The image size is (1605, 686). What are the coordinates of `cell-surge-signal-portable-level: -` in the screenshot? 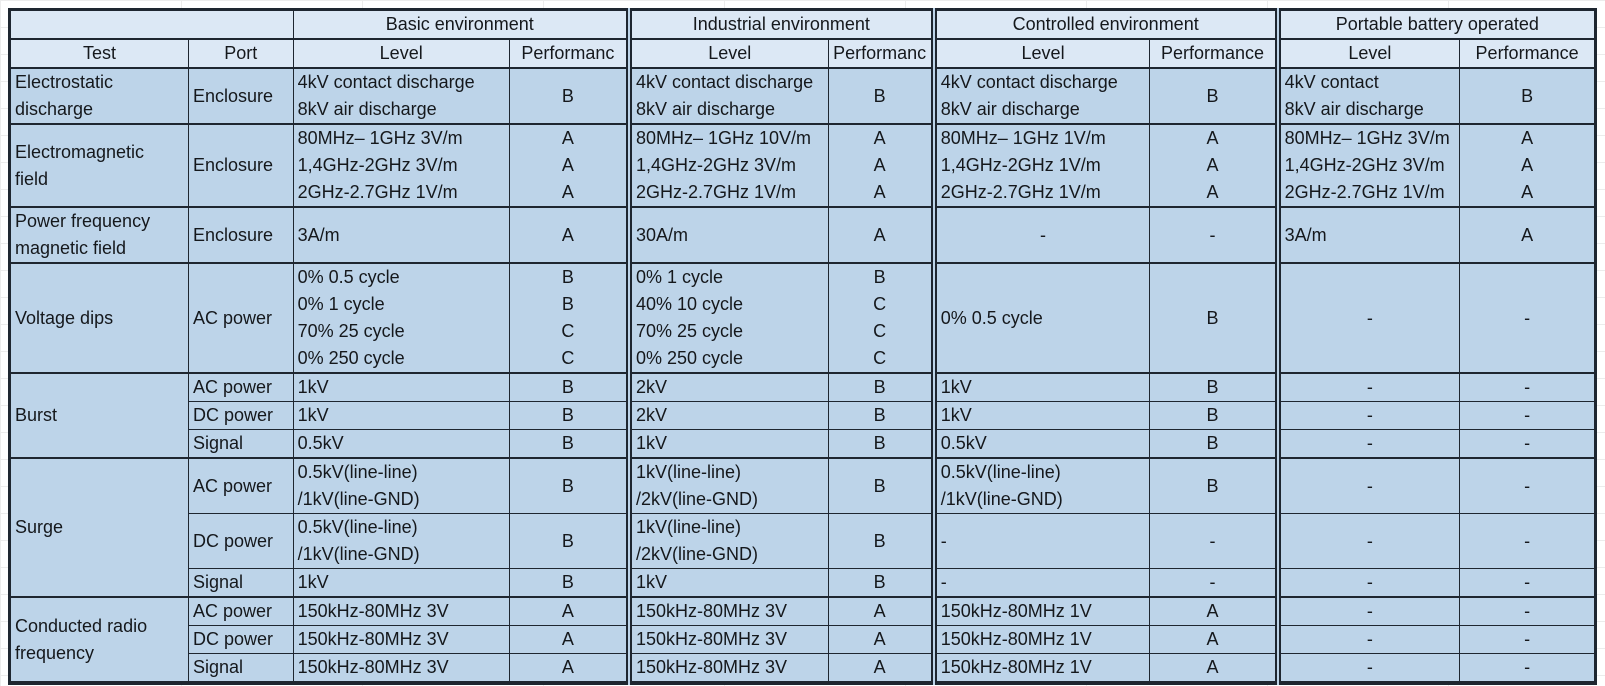 It's located at (1367, 583).